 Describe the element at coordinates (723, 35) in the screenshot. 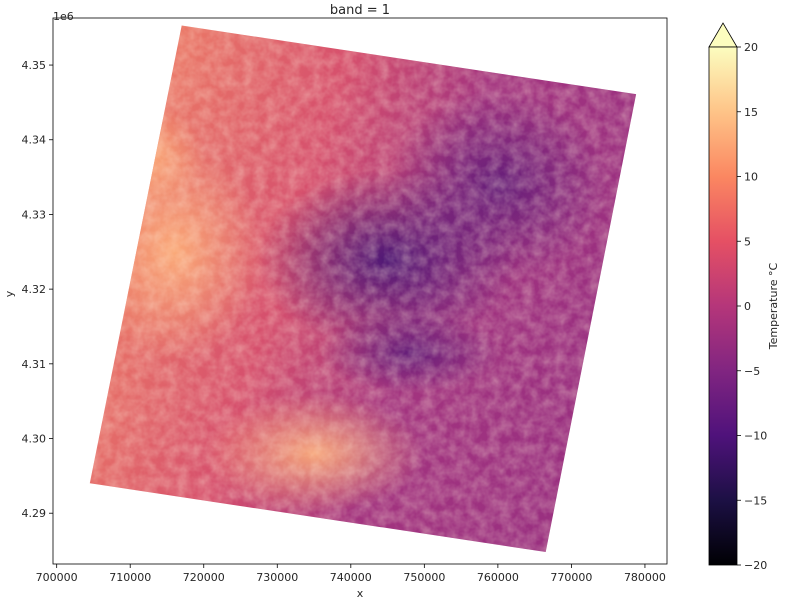

I see `colorbar-extend-arrow` at that location.